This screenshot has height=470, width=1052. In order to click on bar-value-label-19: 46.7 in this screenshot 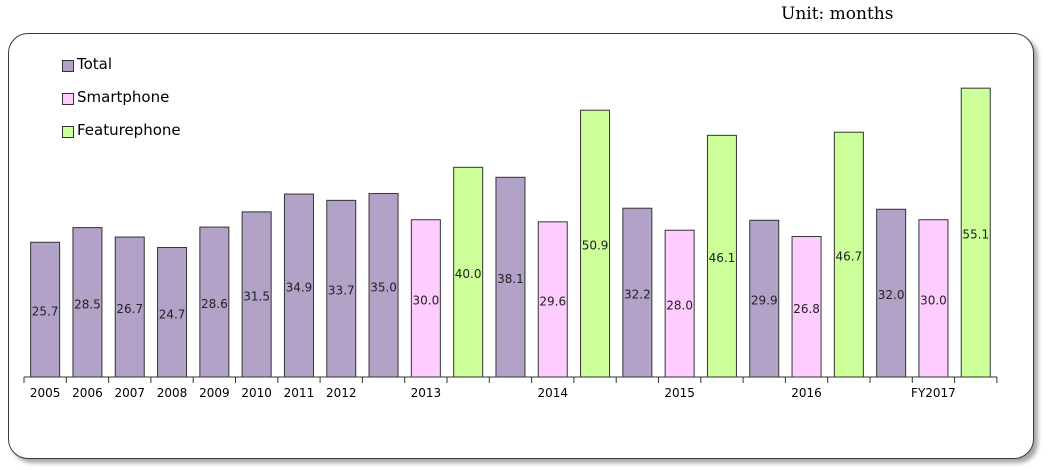, I will do `click(848, 257)`.